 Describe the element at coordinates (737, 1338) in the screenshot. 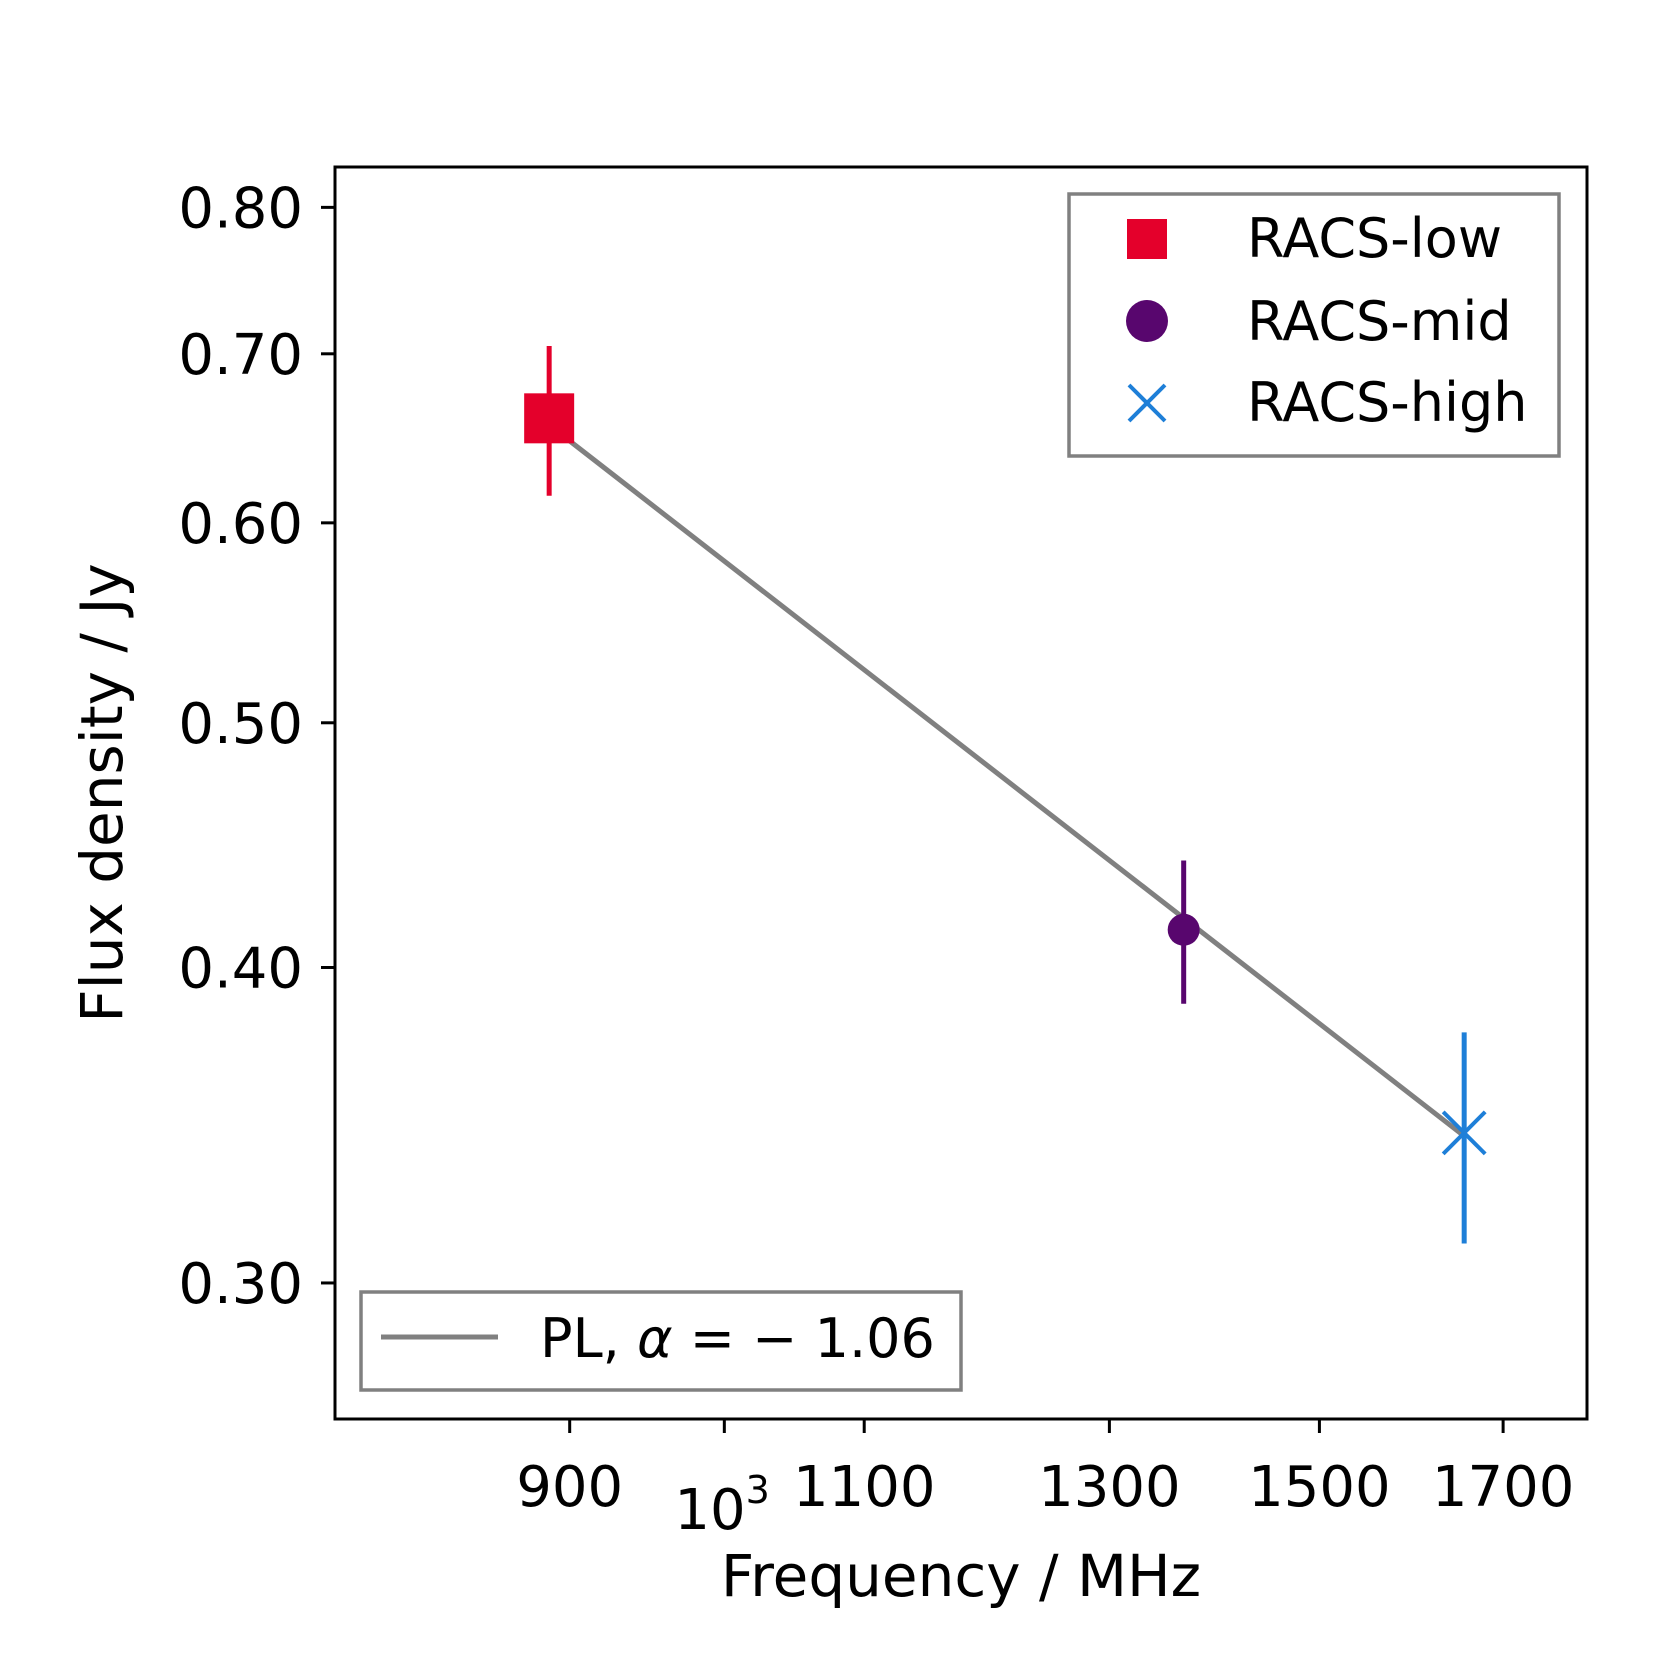

I see `legend-label-power-law: PL, α = − 1.06` at that location.